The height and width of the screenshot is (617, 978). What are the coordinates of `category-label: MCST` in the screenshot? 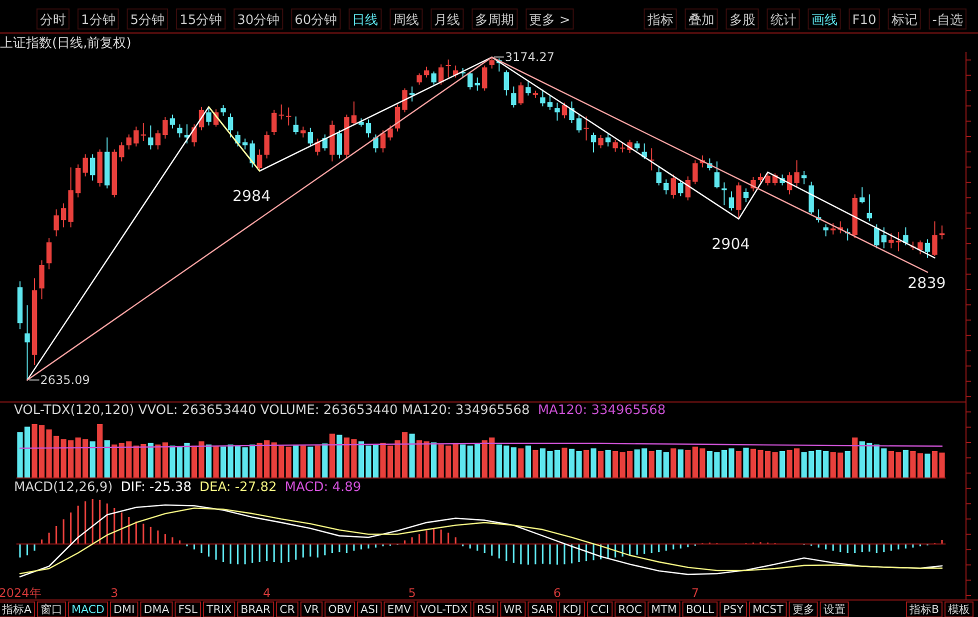 It's located at (768, 609).